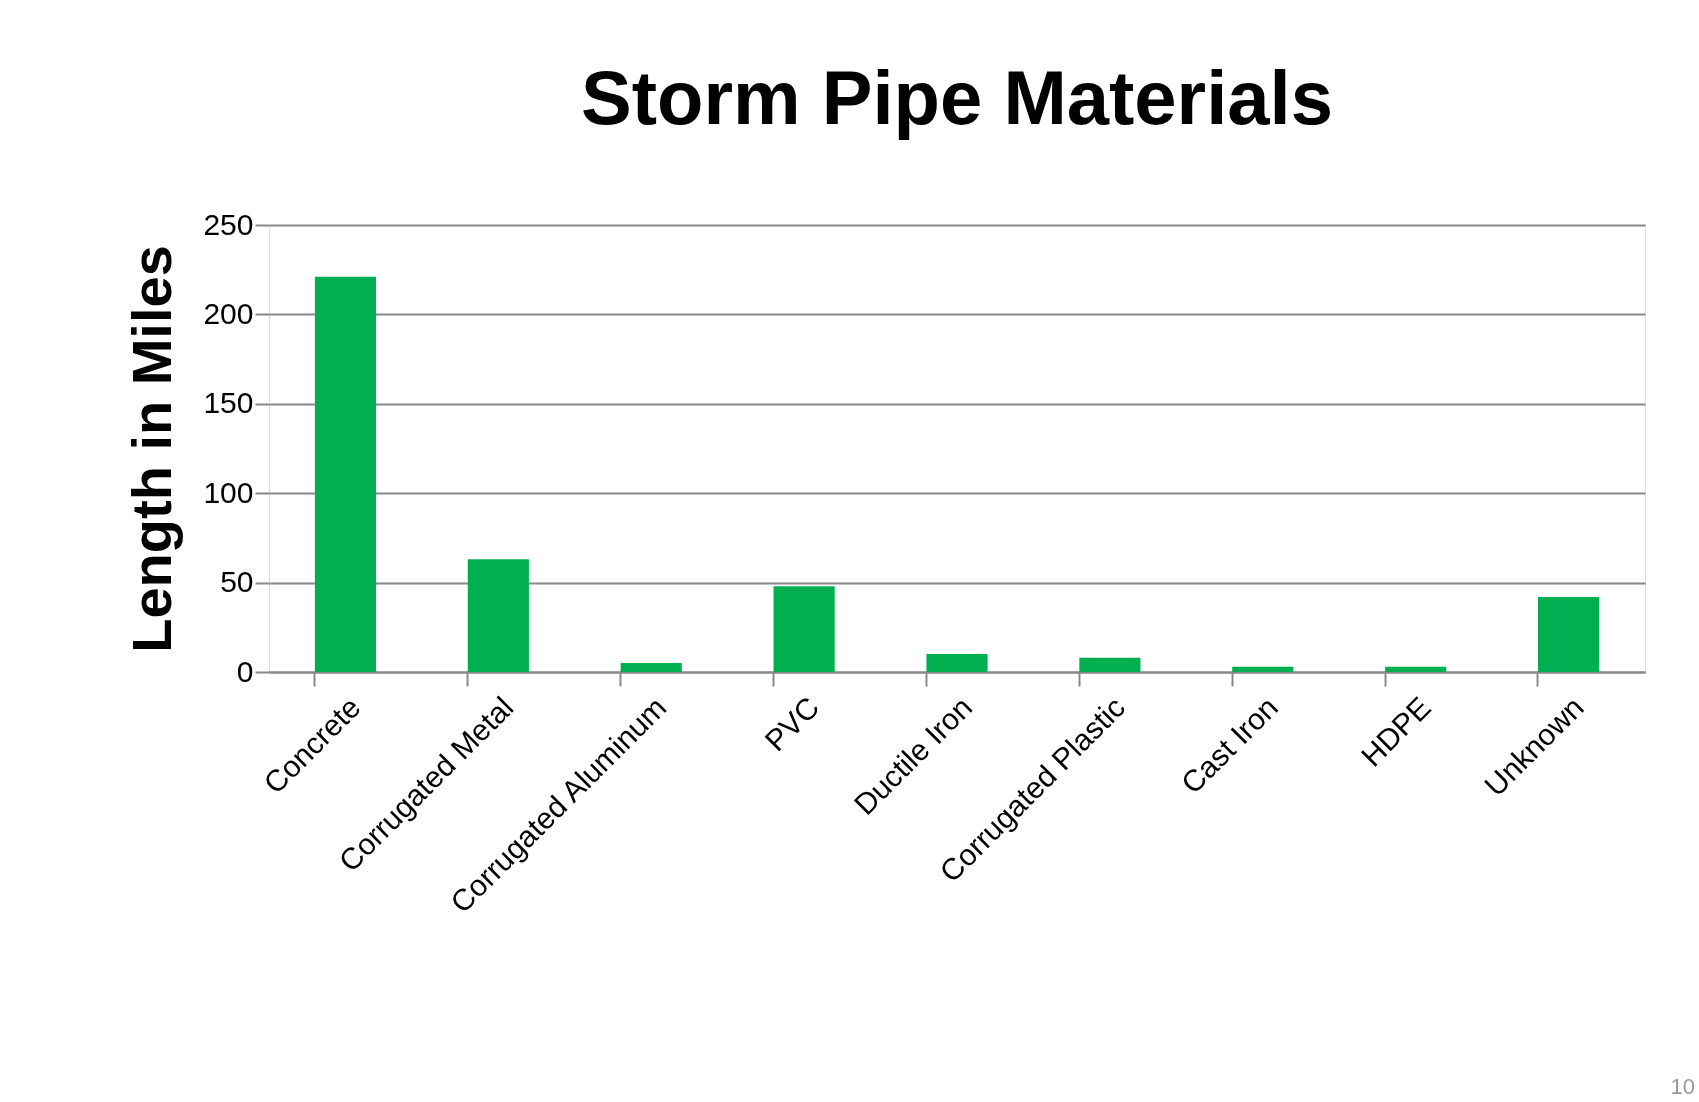 This screenshot has height=1102, width=1699. Describe the element at coordinates (228, 492) in the screenshot. I see `y-tick-label: 100` at that location.